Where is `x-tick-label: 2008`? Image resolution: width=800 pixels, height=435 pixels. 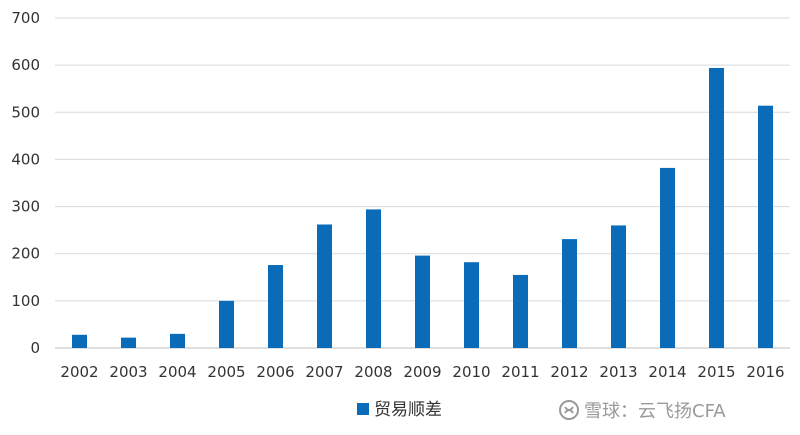
x-tick-label: 2008 is located at coordinates (373, 372).